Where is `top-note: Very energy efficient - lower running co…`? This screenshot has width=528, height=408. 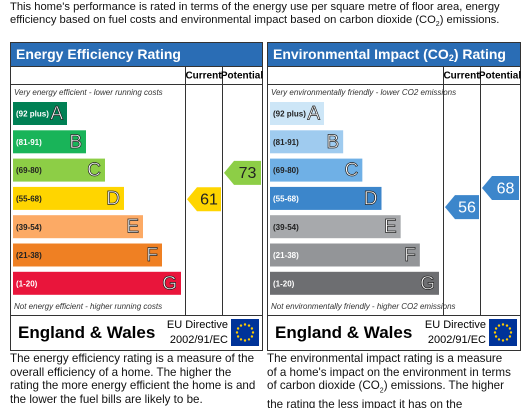 top-note: Very energy efficient - lower running co… is located at coordinates (88, 92).